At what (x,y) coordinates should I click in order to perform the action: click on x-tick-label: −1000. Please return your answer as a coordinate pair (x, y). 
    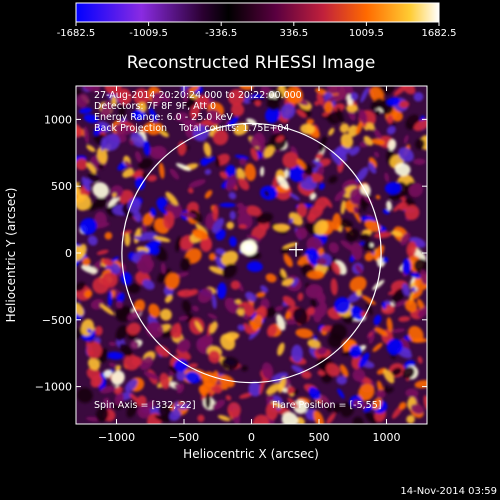
    Looking at the image, I should click on (116, 437).